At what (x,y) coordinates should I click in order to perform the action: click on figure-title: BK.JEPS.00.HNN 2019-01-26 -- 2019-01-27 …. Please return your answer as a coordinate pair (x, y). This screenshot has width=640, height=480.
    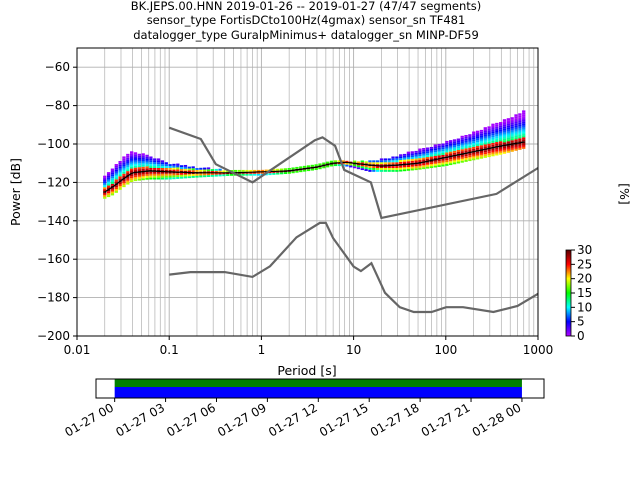
    Looking at the image, I should click on (306, 21).